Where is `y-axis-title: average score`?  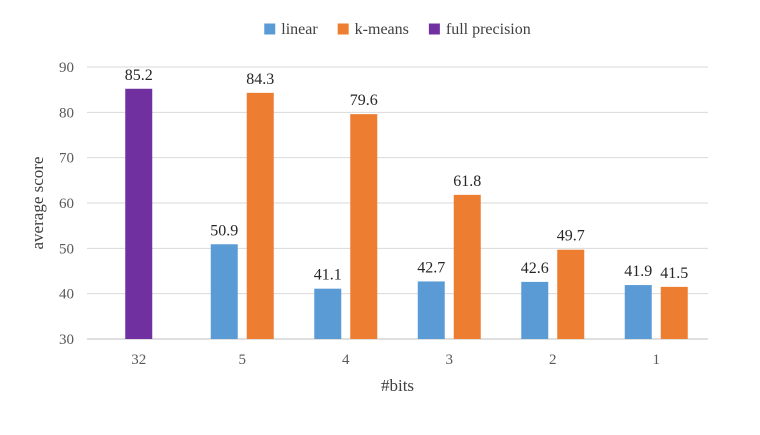
y-axis-title: average score is located at coordinates (37, 203).